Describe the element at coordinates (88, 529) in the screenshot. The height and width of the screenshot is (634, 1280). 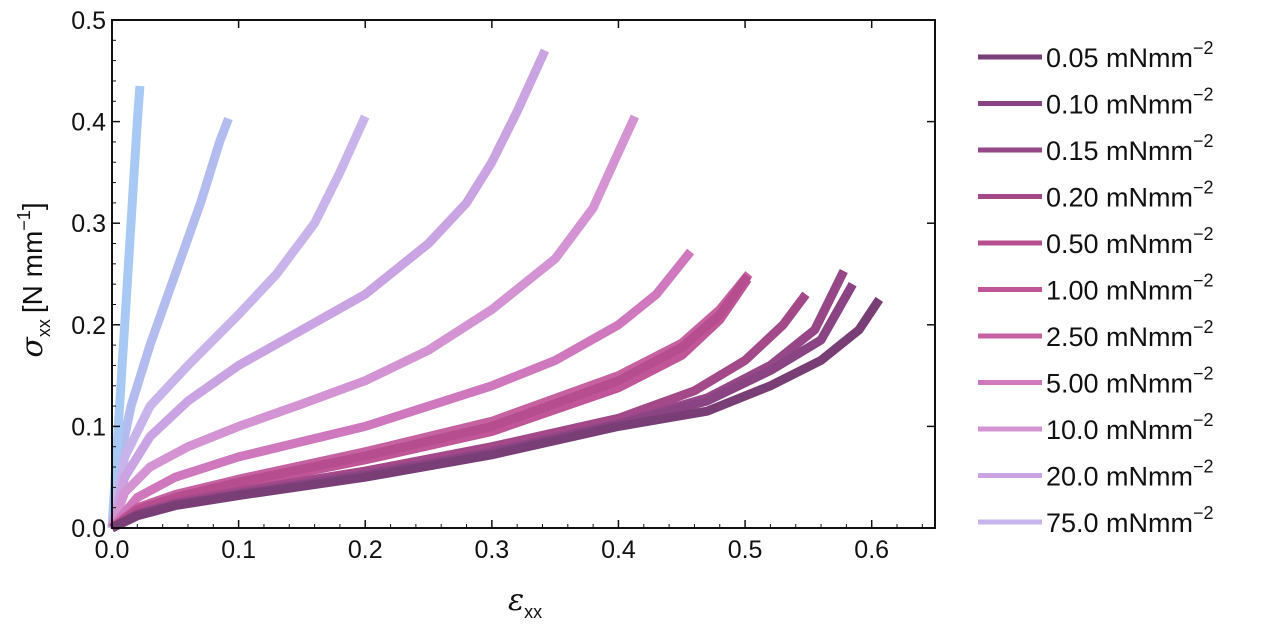
I see `y-tick-label: 0.0` at that location.